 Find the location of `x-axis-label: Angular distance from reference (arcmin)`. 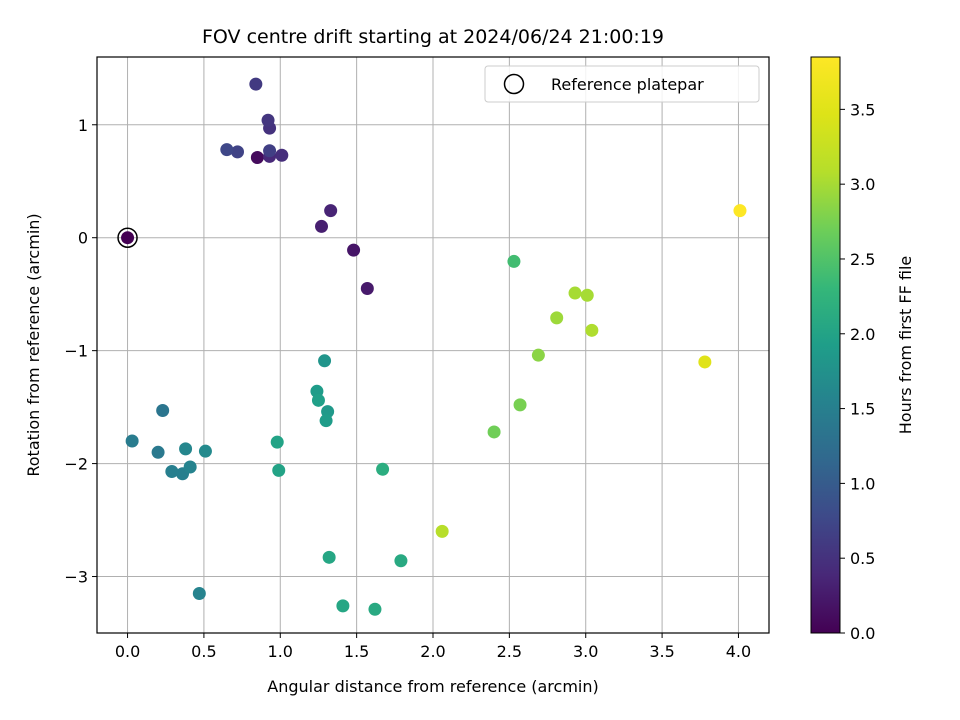

x-axis-label: Angular distance from reference (arcmin) is located at coordinates (432, 686).